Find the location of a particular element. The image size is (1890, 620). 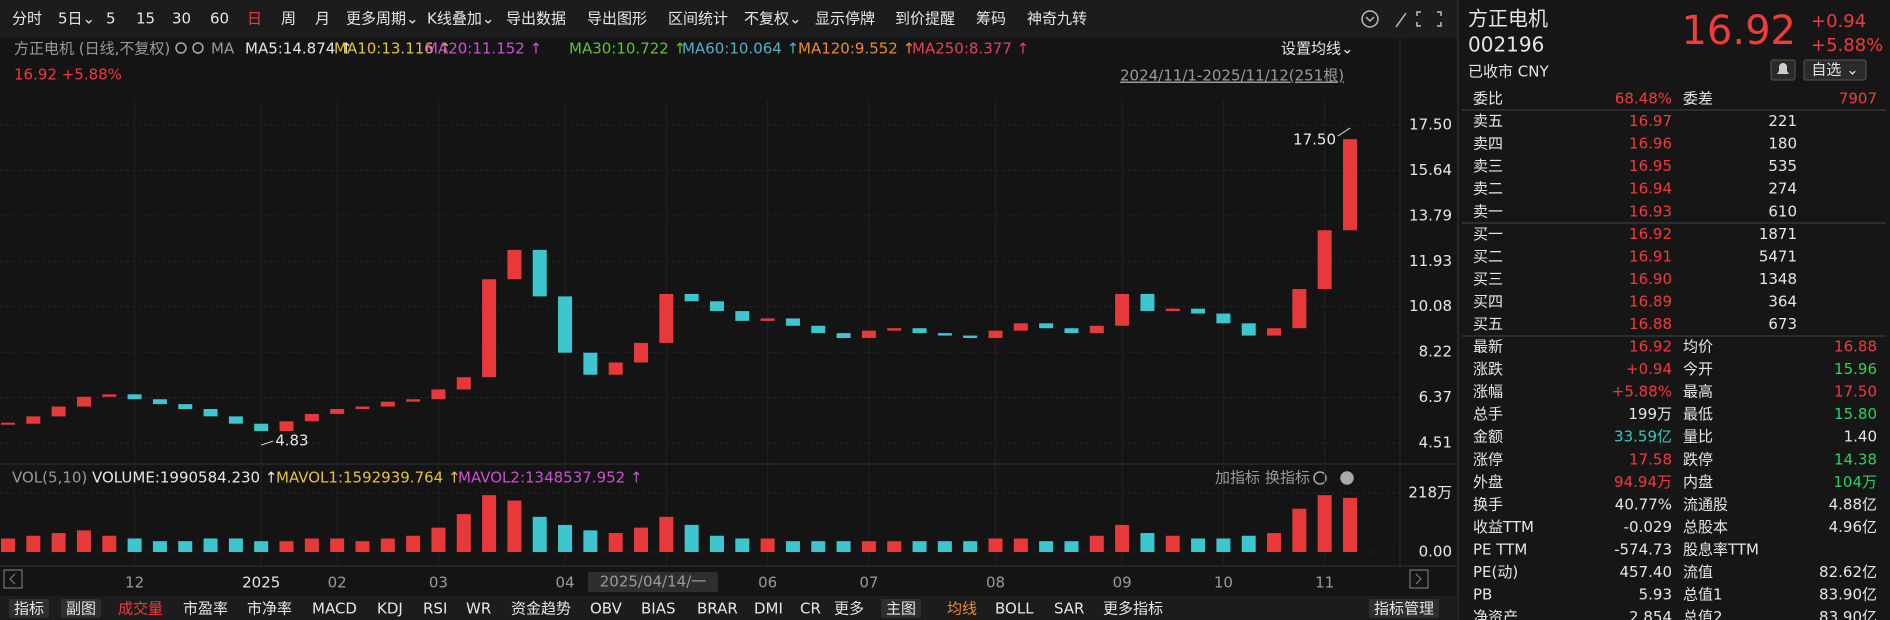

indicator-tab: 指标 is located at coordinates (29, 609).